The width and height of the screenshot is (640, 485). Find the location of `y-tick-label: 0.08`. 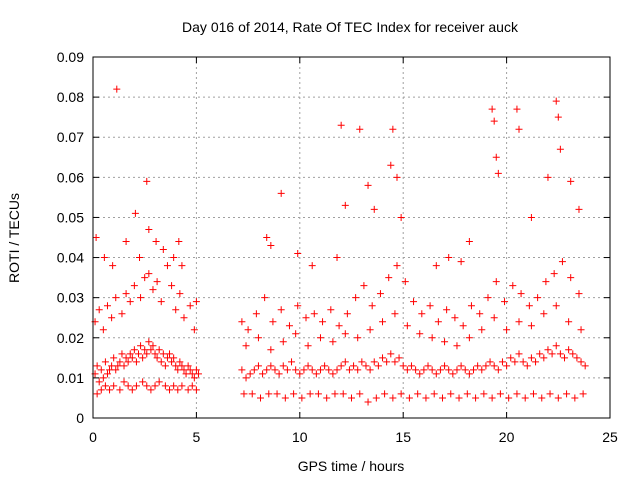

y-tick-label: 0.08 is located at coordinates (70, 97).